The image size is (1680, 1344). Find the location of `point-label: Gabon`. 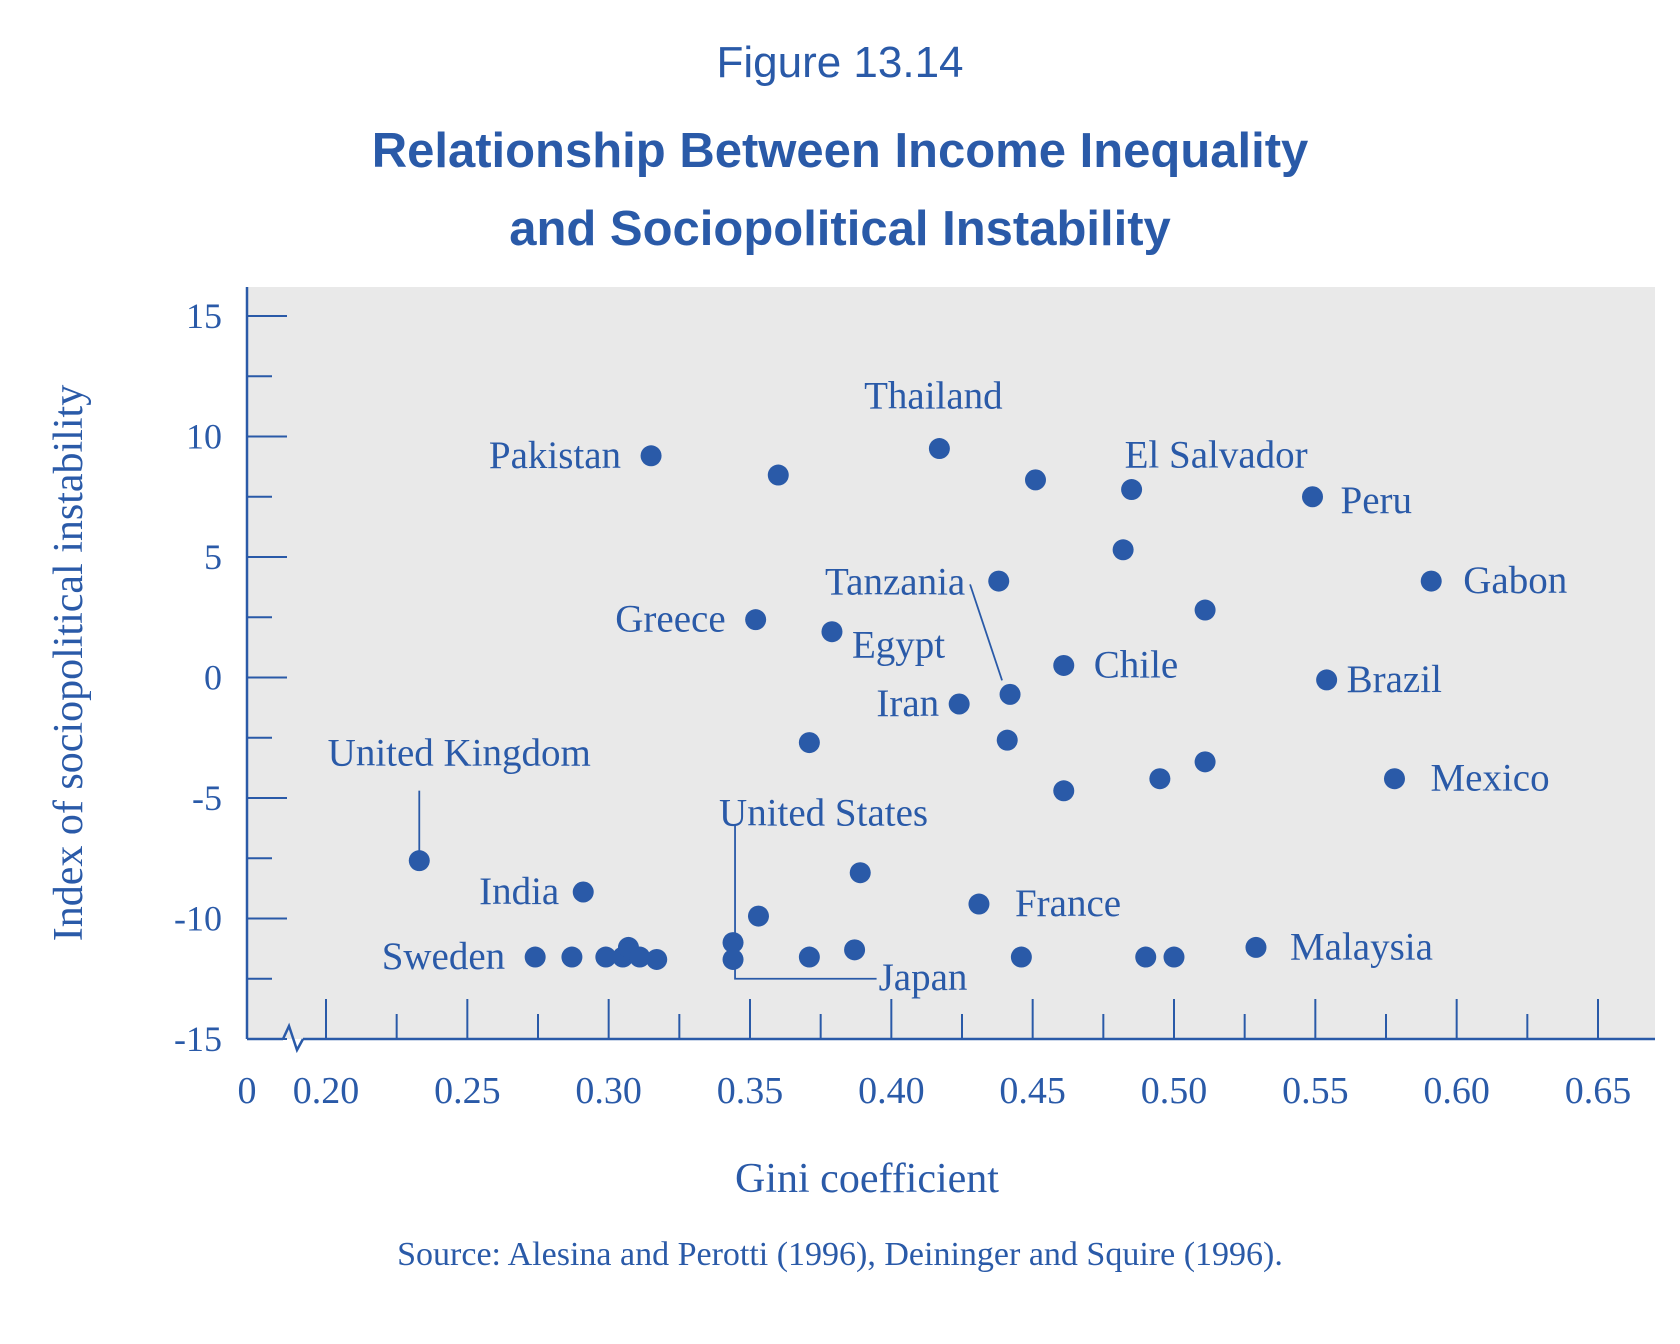

point-label: Gabon is located at coordinates (1515, 580).